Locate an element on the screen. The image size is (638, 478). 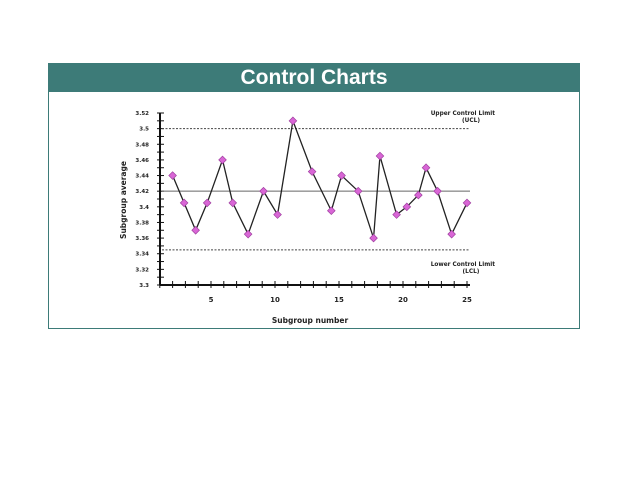
x-tick-label: 5 is located at coordinates (211, 300).